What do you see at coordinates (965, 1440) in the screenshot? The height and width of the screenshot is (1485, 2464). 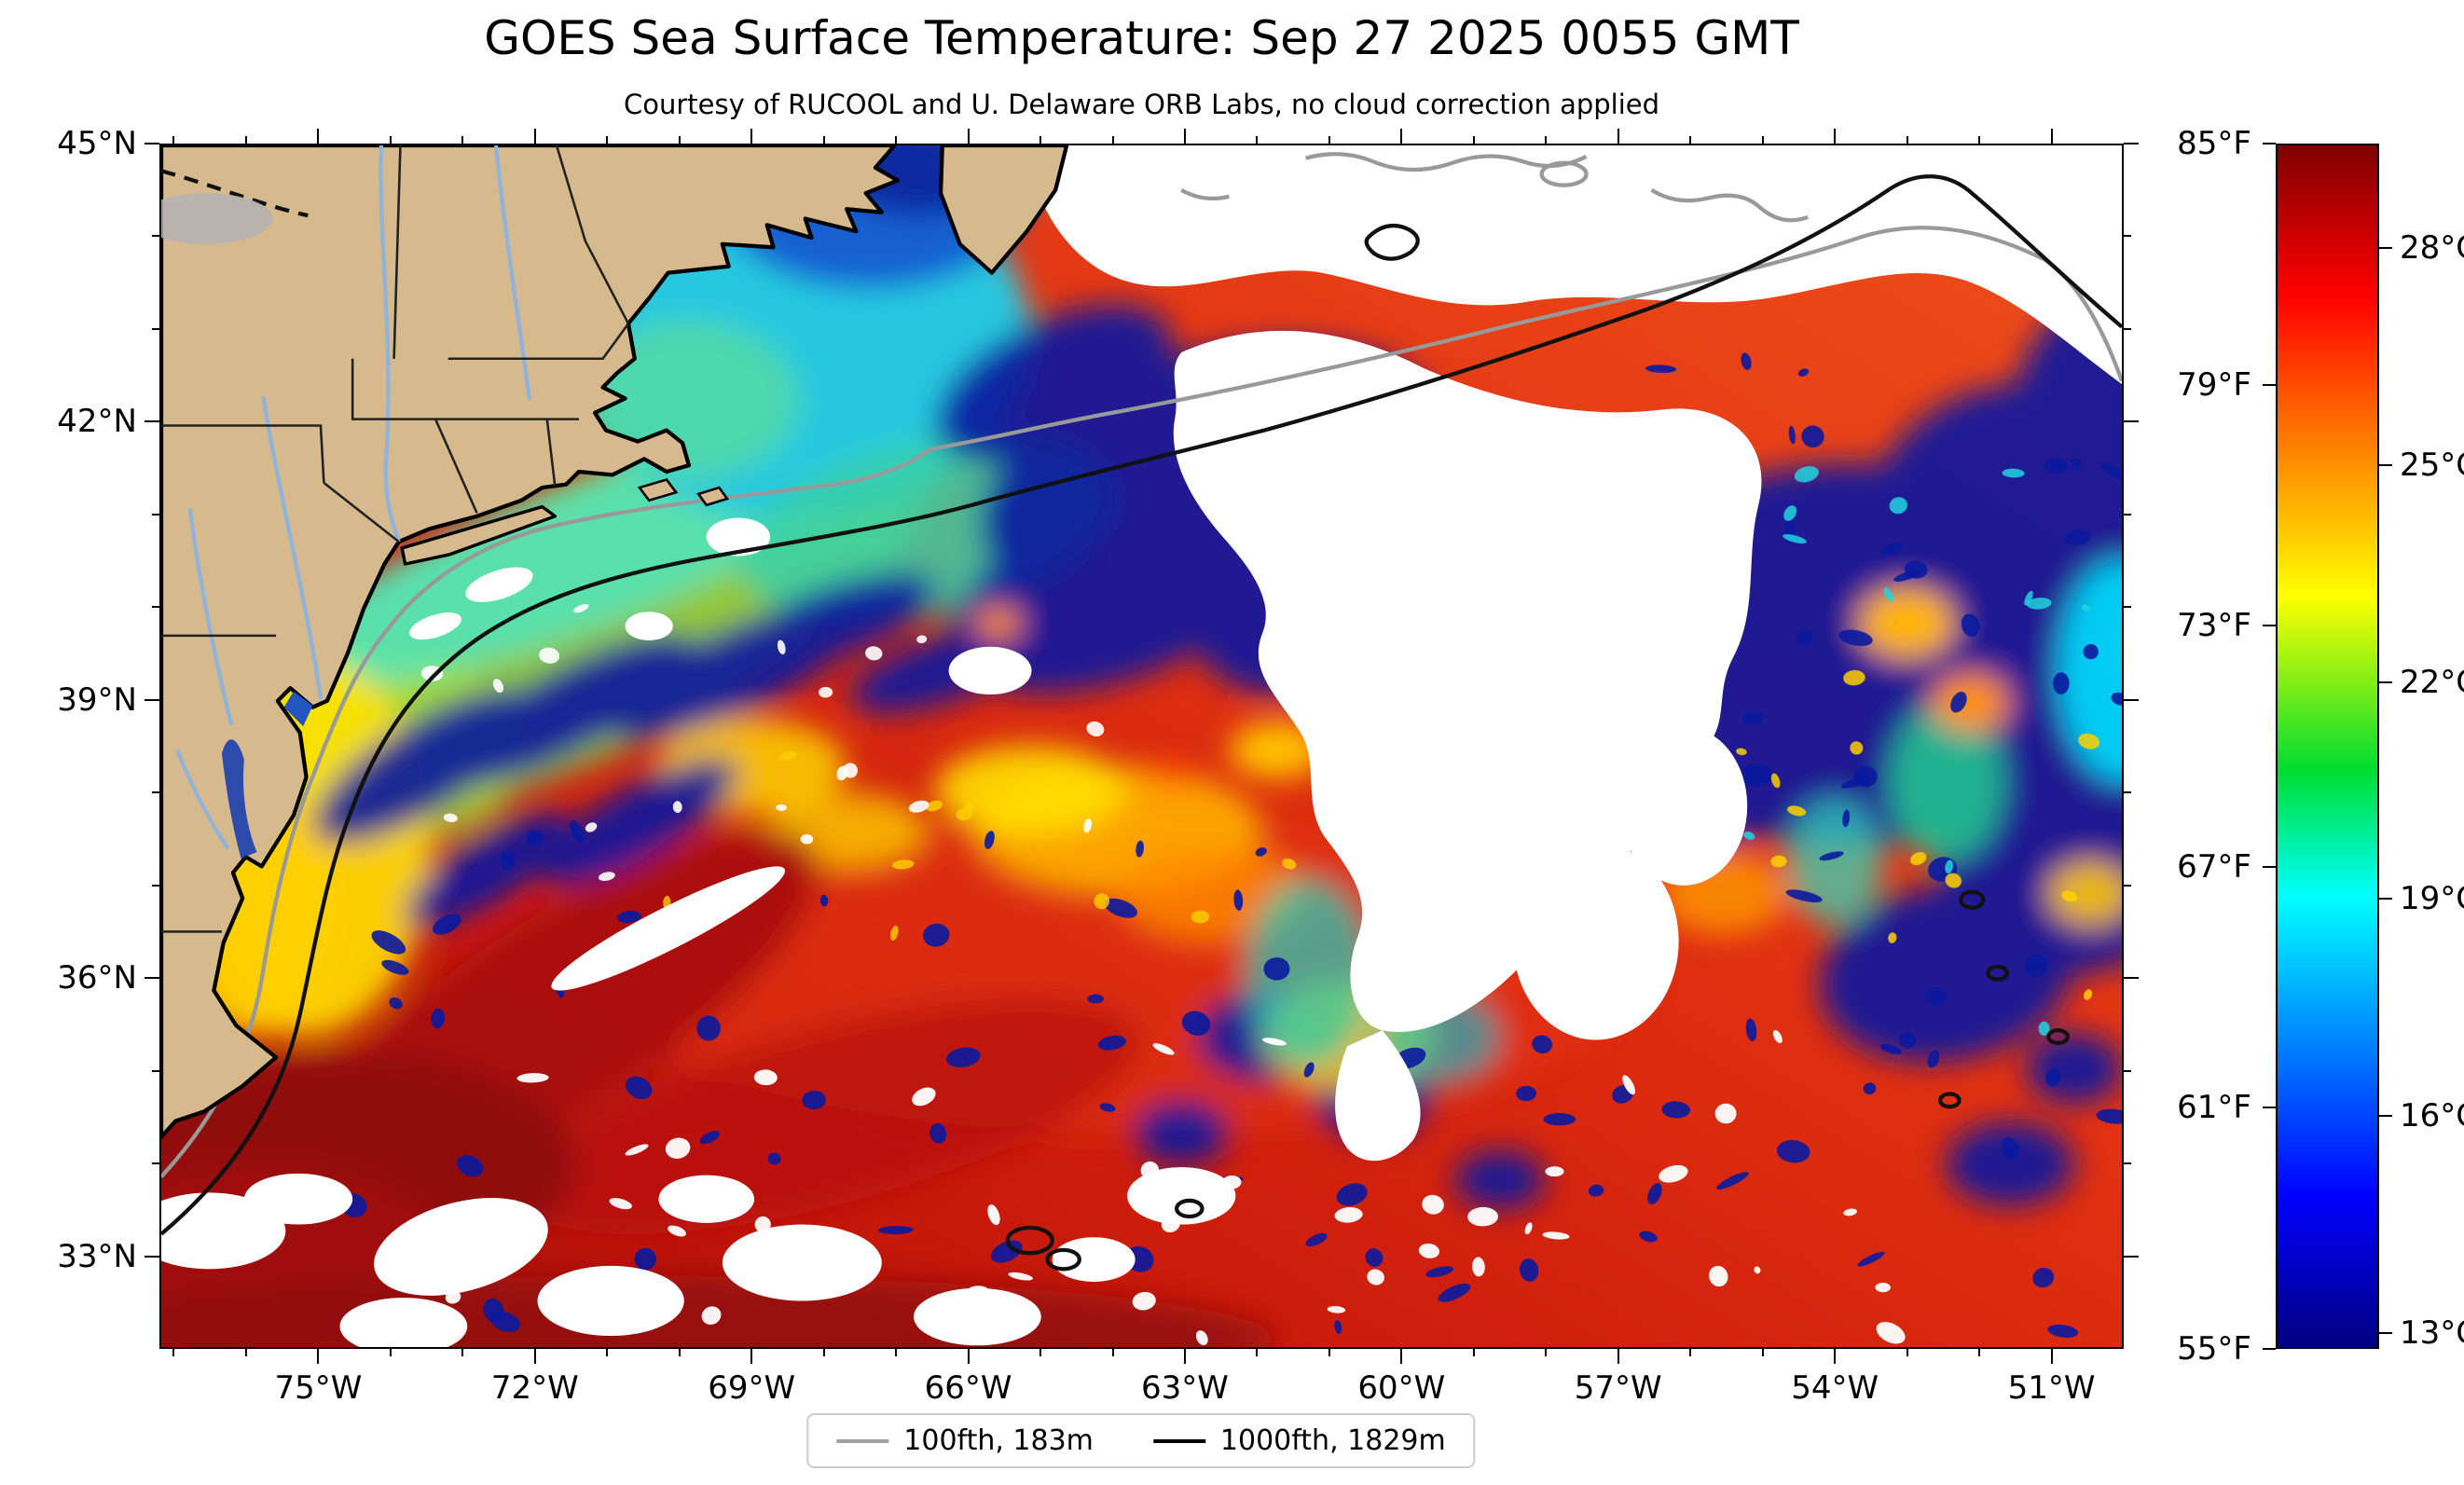 I see `legend-item: 100fth, 183m` at bounding box center [965, 1440].